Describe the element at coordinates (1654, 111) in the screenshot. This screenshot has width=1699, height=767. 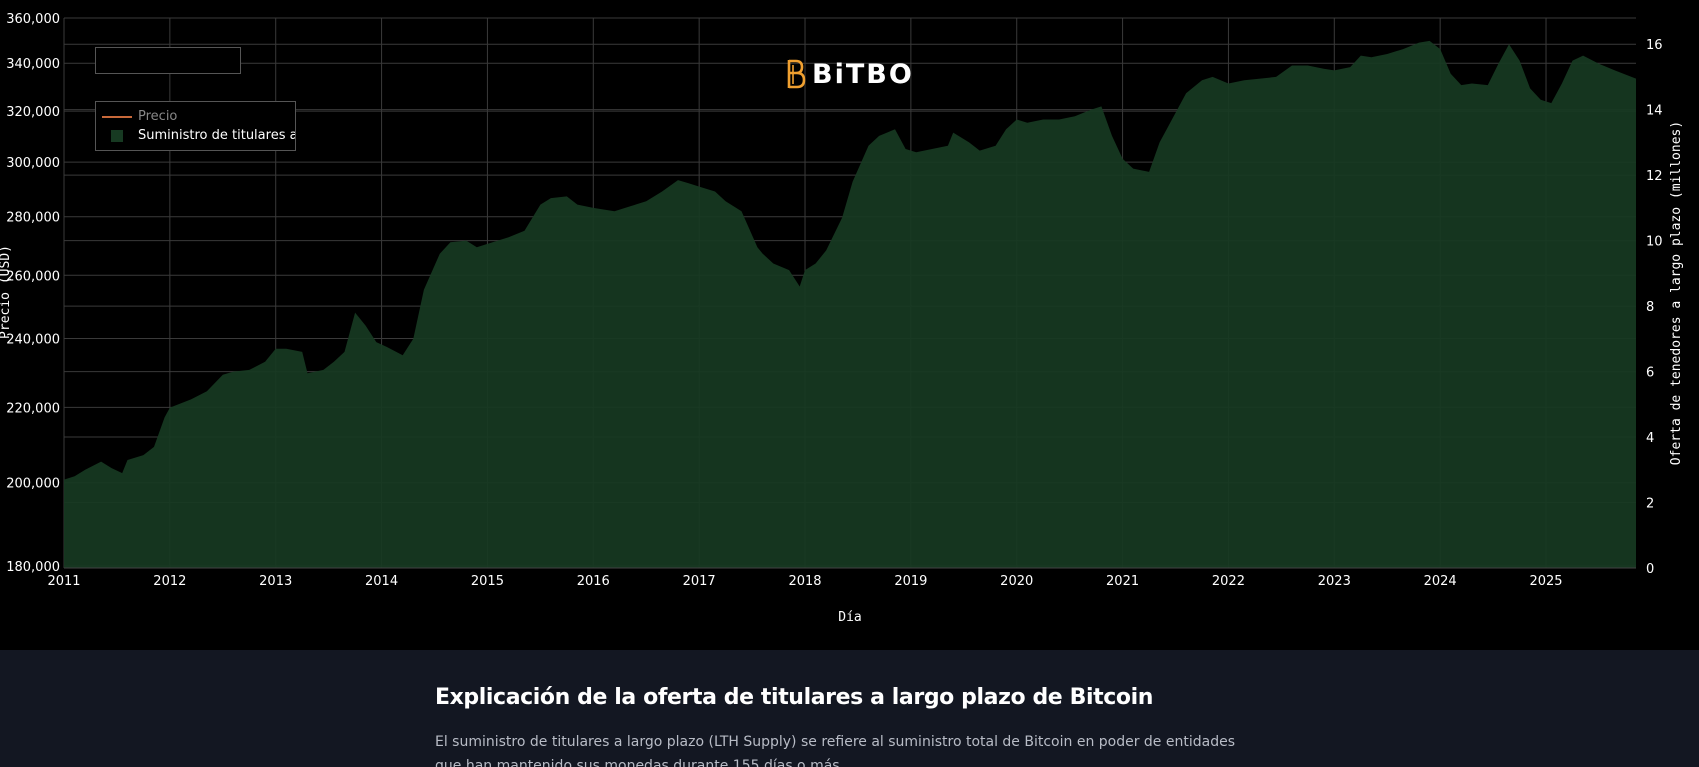
I see `right-tick-label: 14` at that location.